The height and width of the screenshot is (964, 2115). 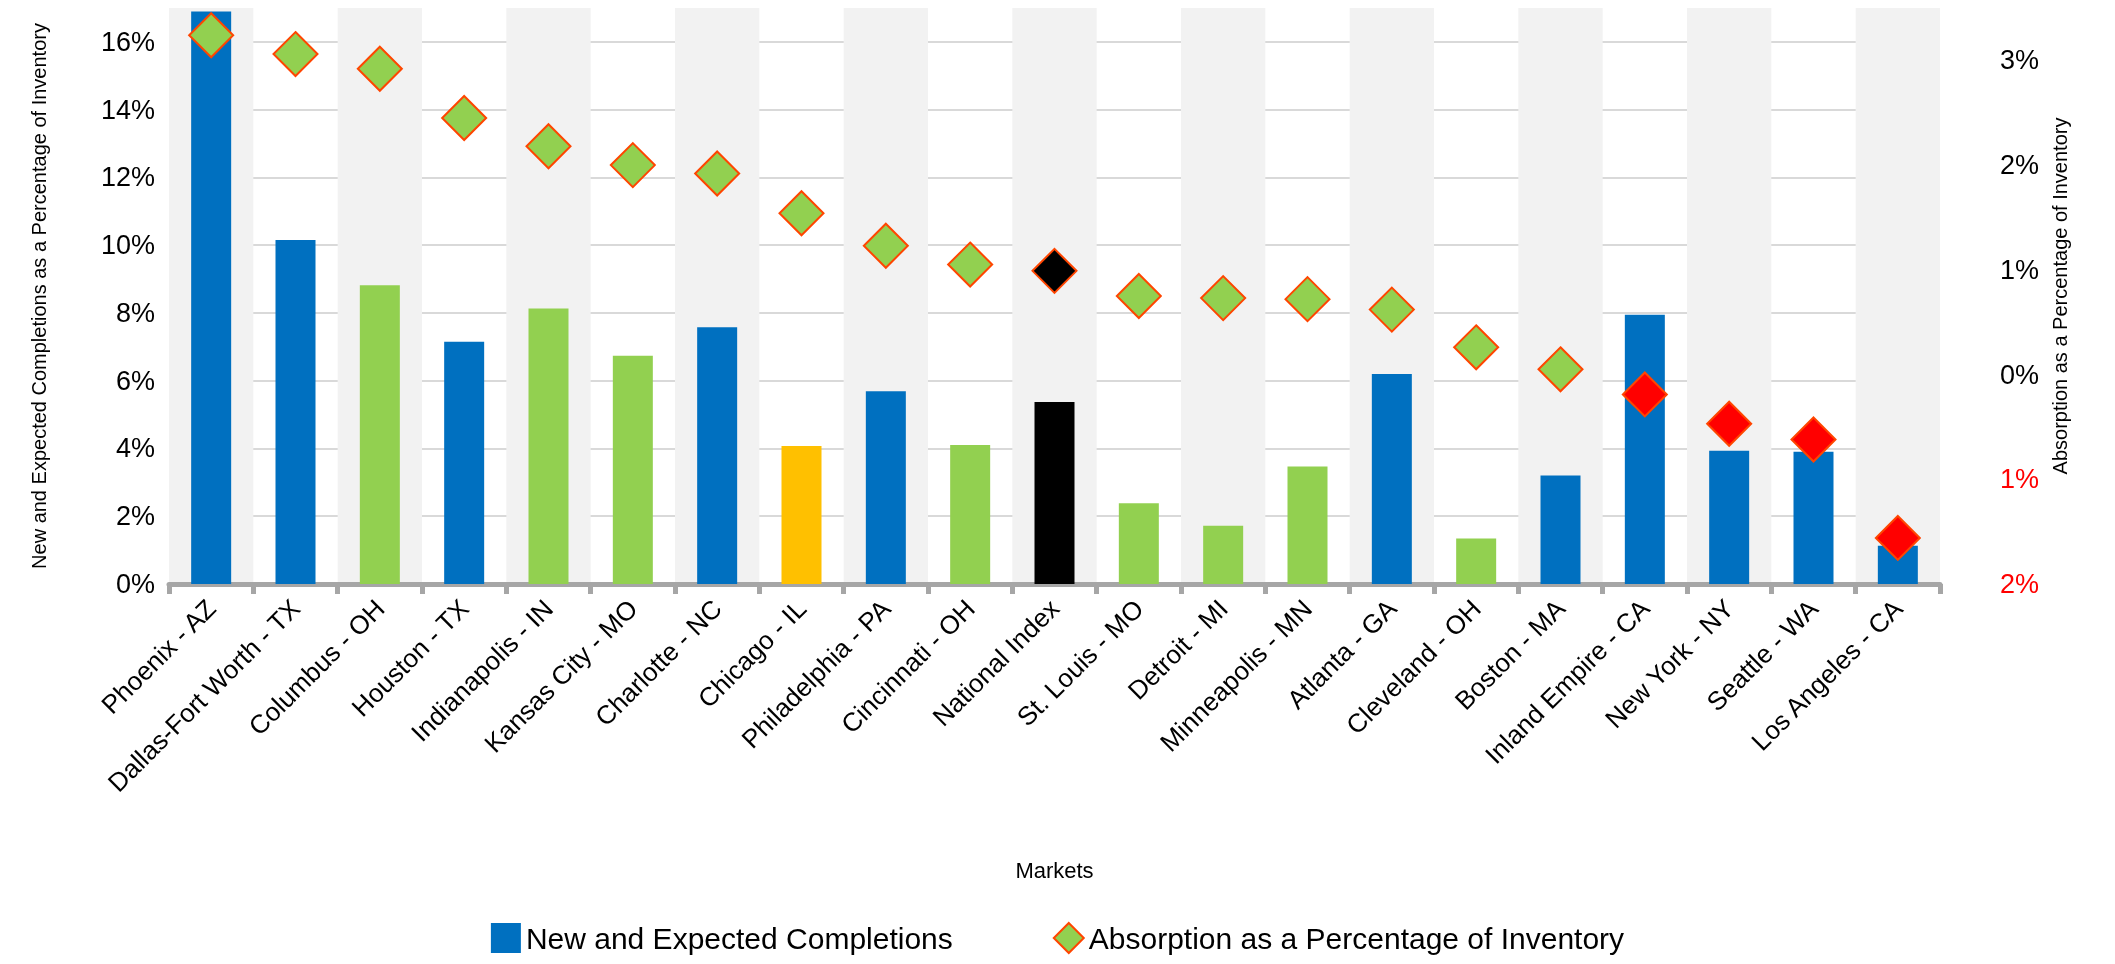 What do you see at coordinates (127, 109) in the screenshot?
I see `y-tick-label: 14%` at bounding box center [127, 109].